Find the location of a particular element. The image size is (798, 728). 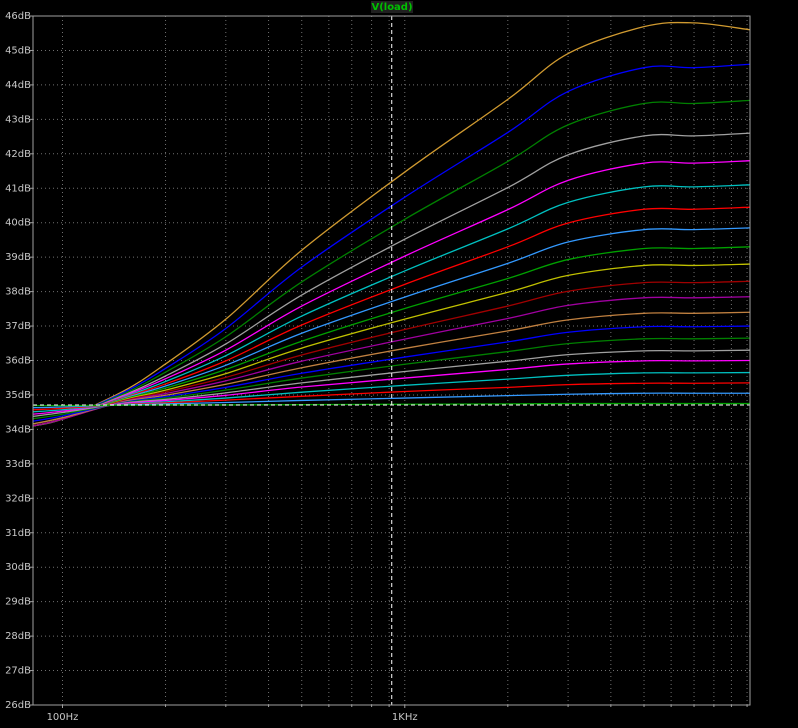

y-tick-label: 42dB is located at coordinates (18, 154).